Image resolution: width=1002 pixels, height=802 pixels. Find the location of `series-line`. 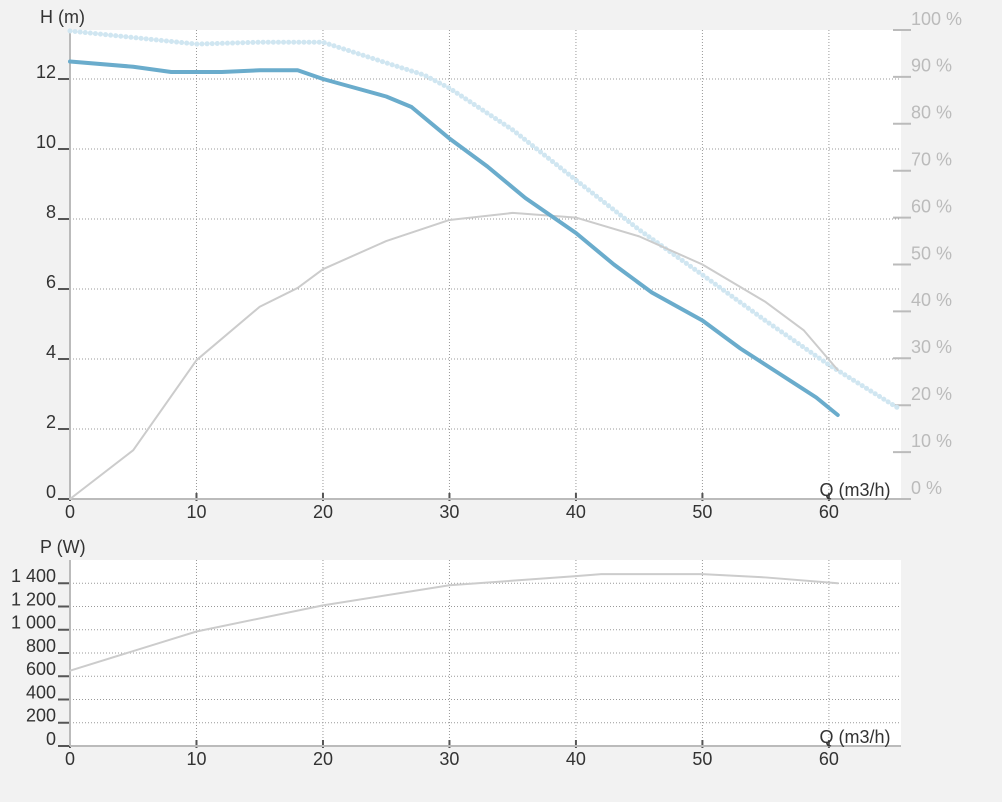

series-line is located at coordinates (454, 622).